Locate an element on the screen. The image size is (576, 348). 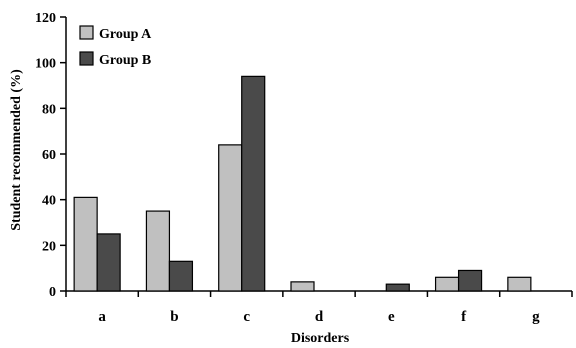
bar-group-b-e is located at coordinates (397, 287).